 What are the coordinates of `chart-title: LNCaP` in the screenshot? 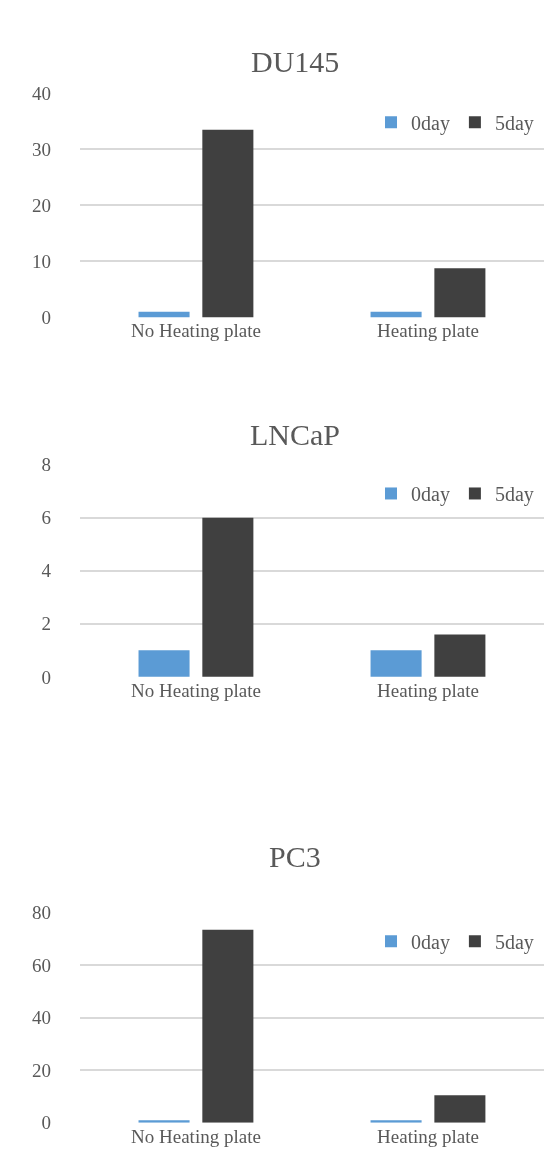 It's located at (295, 434).